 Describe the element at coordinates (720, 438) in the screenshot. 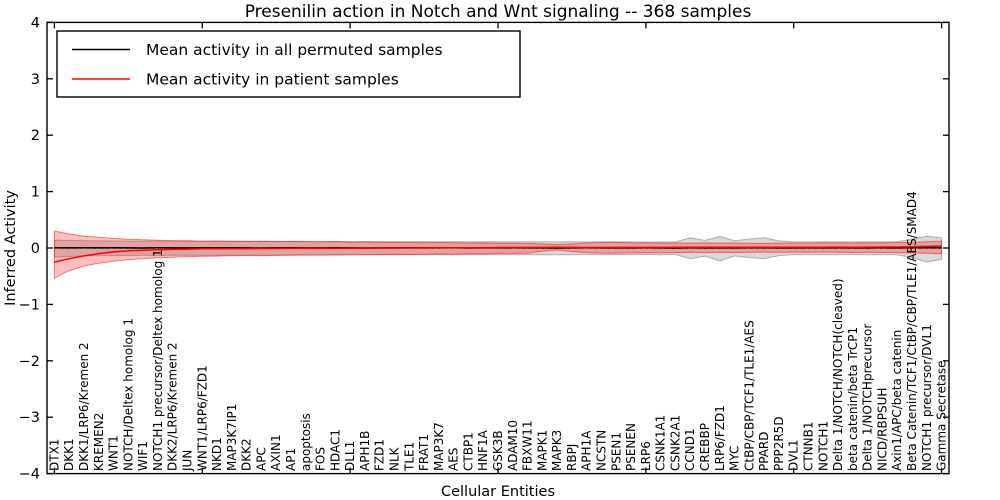

I see `x-tick-label: LRP6/FZD1` at that location.